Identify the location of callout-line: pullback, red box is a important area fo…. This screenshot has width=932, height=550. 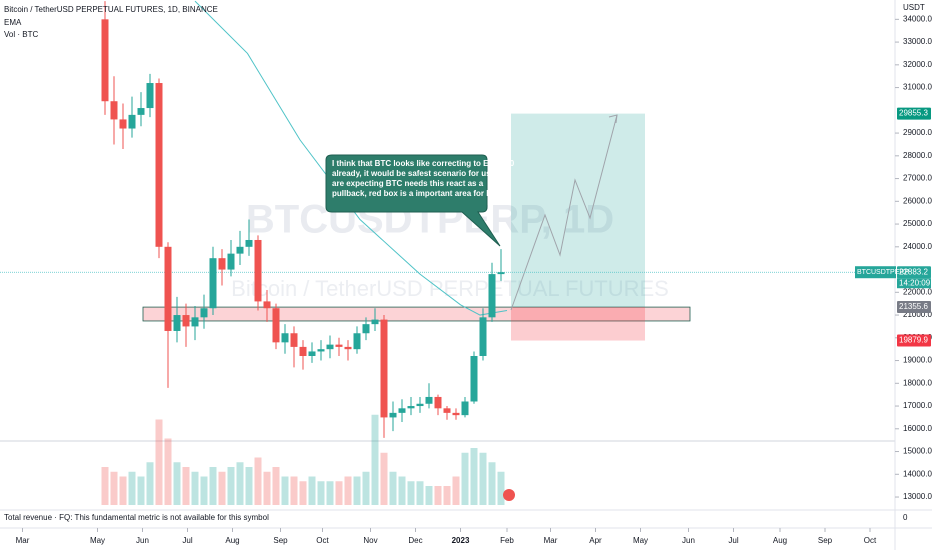
(418, 193).